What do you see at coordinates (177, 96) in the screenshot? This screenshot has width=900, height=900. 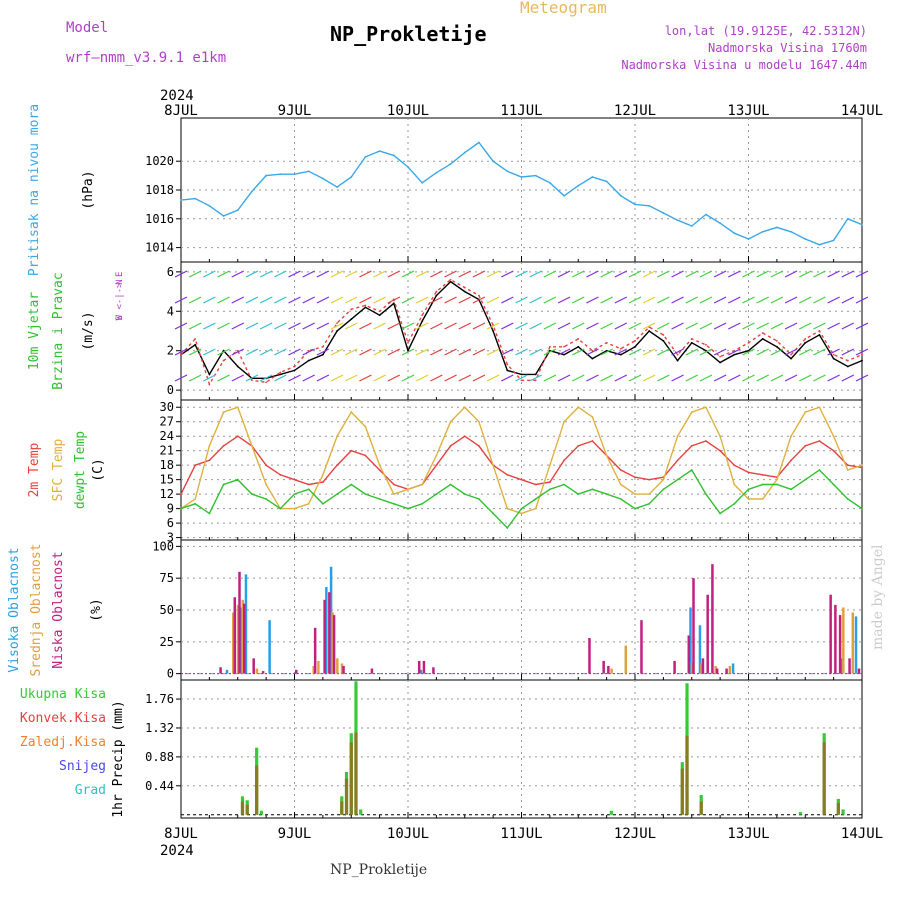 I see `year-label-top: 2024` at bounding box center [177, 96].